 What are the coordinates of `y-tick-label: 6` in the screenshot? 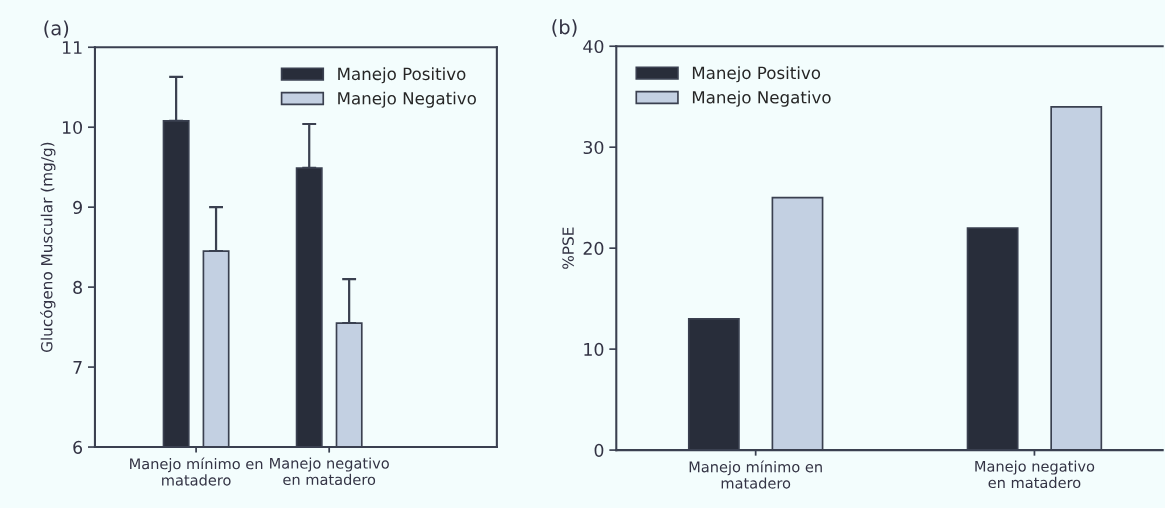 It's located at (78, 447).